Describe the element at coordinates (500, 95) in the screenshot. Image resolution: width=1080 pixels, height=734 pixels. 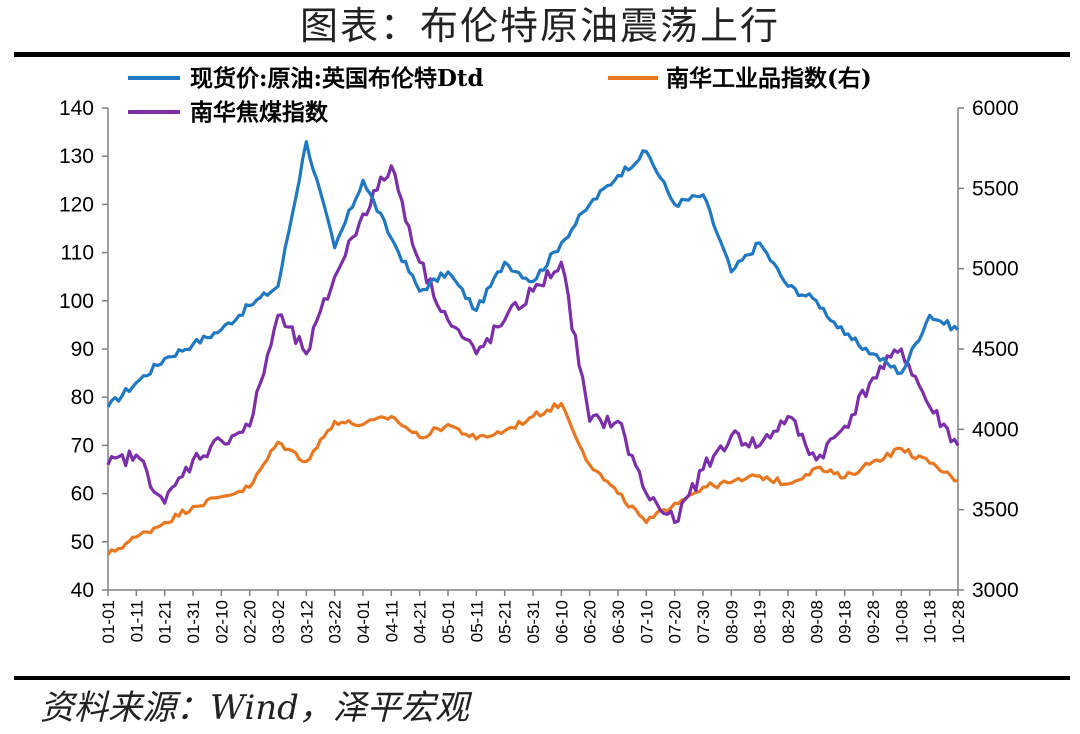
I see `chart-legend: 现货价:原油:英国布伦特Dtd 南华工业品指数(右) 南华焦煤指数` at that location.